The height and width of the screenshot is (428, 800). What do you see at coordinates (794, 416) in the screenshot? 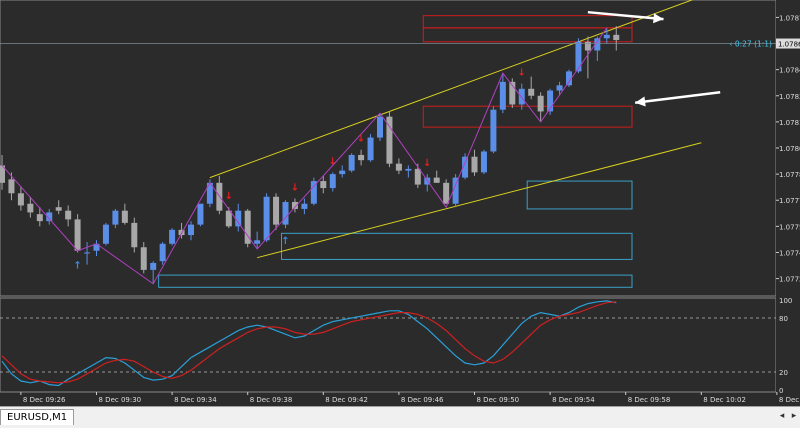
I see `scroll-right-icon: ▸` at bounding box center [794, 416].